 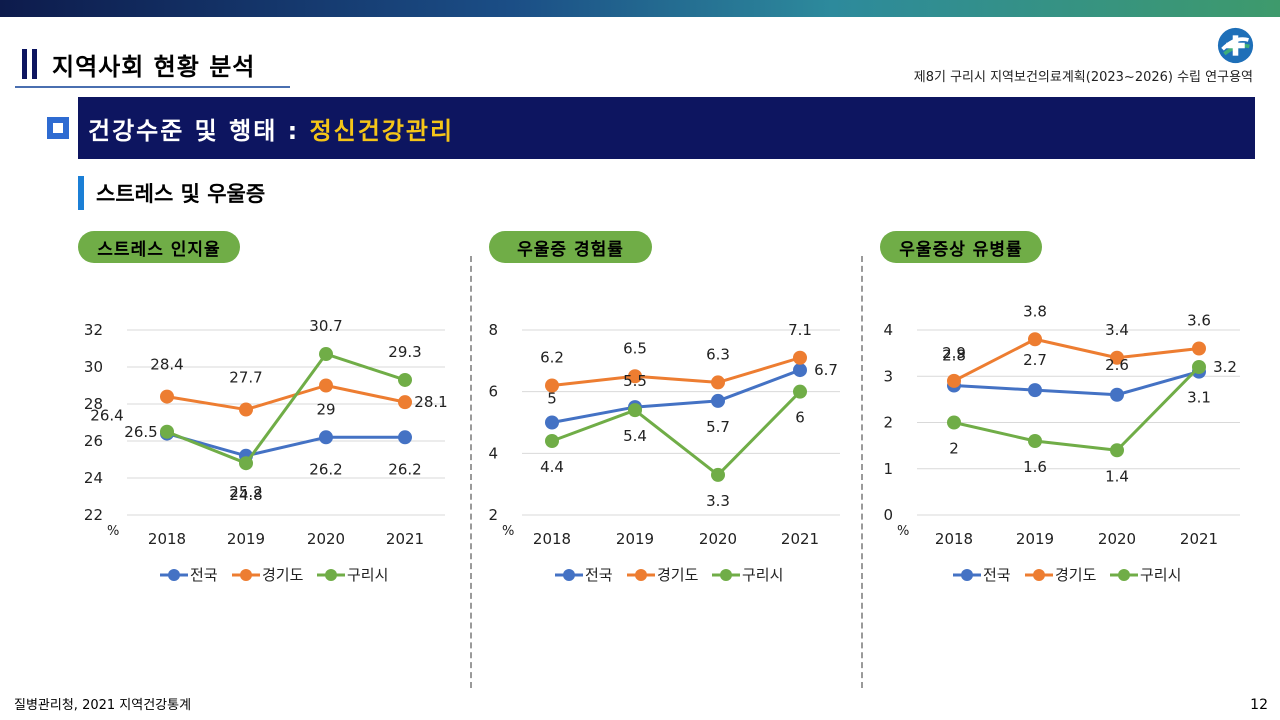 What do you see at coordinates (888, 515) in the screenshot?
I see `y-tick-label: 0` at bounding box center [888, 515].